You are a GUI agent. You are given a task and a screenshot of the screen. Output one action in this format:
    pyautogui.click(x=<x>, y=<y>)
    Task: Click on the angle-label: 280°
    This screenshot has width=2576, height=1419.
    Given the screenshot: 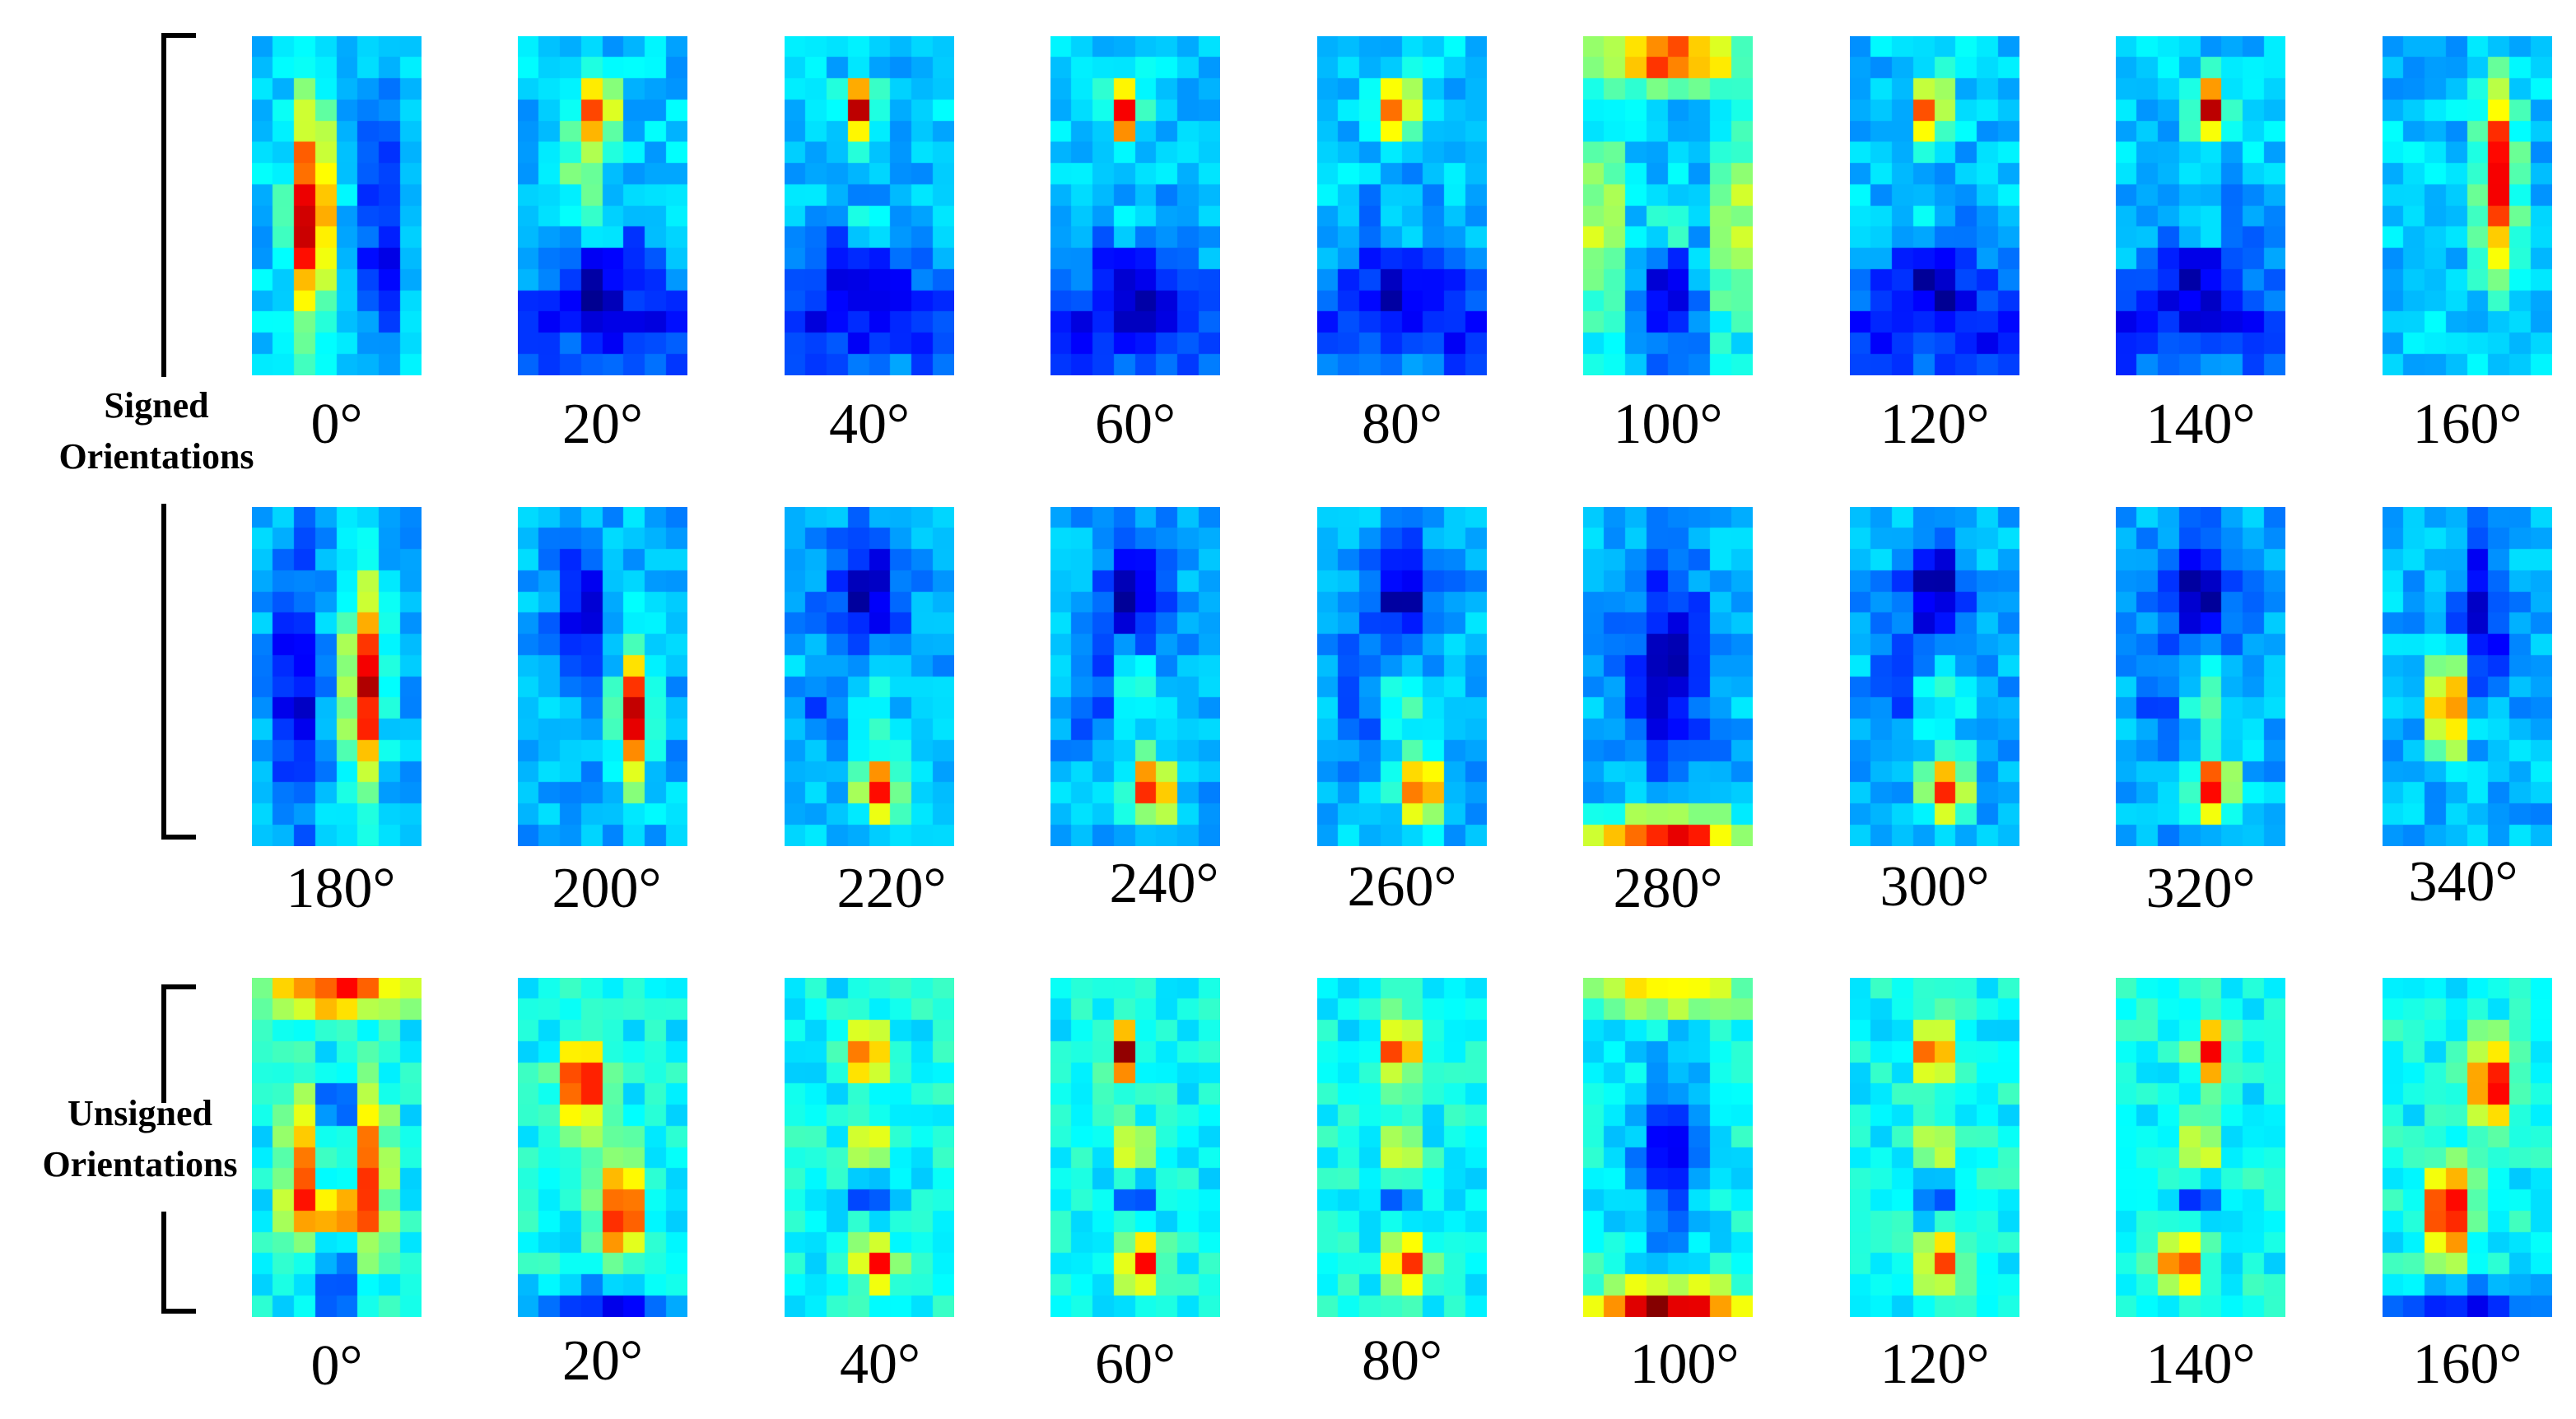 What is the action you would take?
    pyautogui.click(x=1668, y=888)
    